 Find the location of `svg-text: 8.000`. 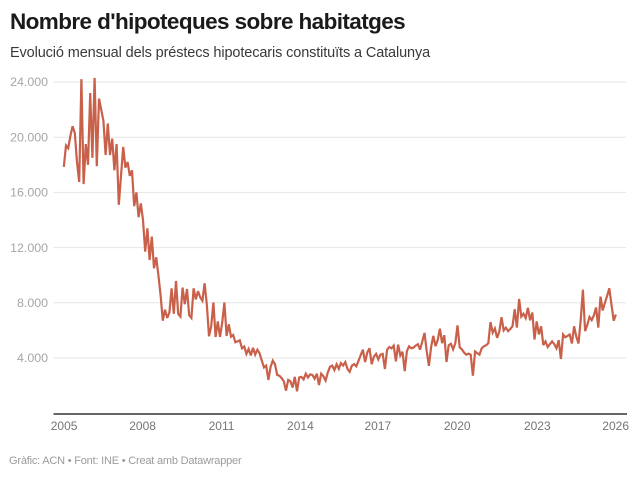

svg-text: 8.000 is located at coordinates (32, 303).